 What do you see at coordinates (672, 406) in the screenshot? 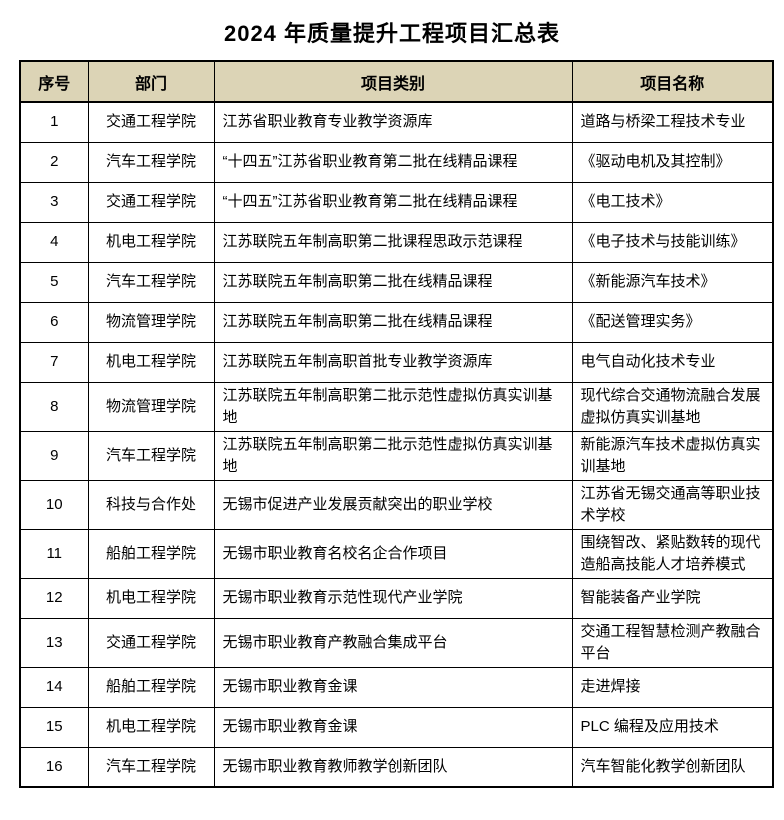
I see `name-cell: 现代综合交通物流融合发展虚拟仿真实训基地` at bounding box center [672, 406].